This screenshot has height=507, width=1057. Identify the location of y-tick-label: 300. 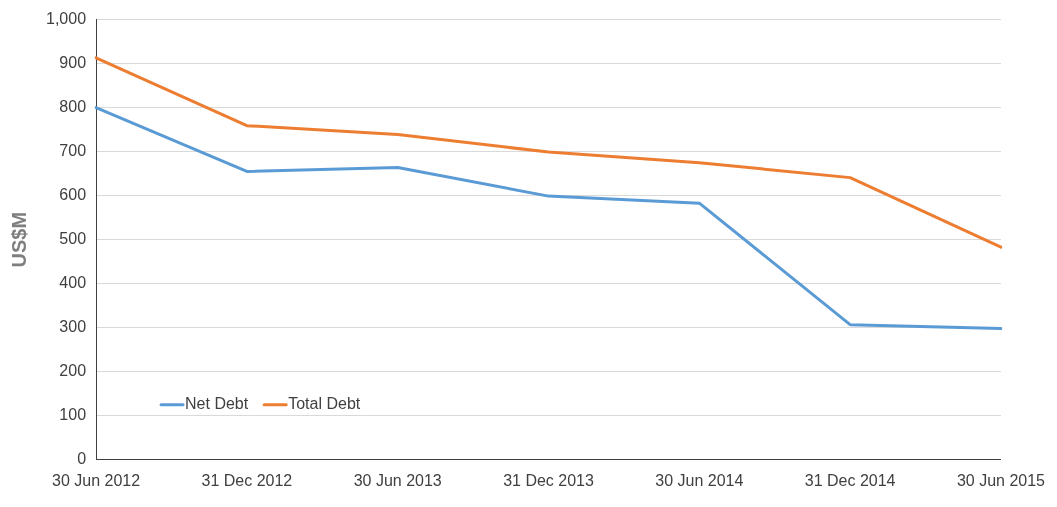
(73, 327).